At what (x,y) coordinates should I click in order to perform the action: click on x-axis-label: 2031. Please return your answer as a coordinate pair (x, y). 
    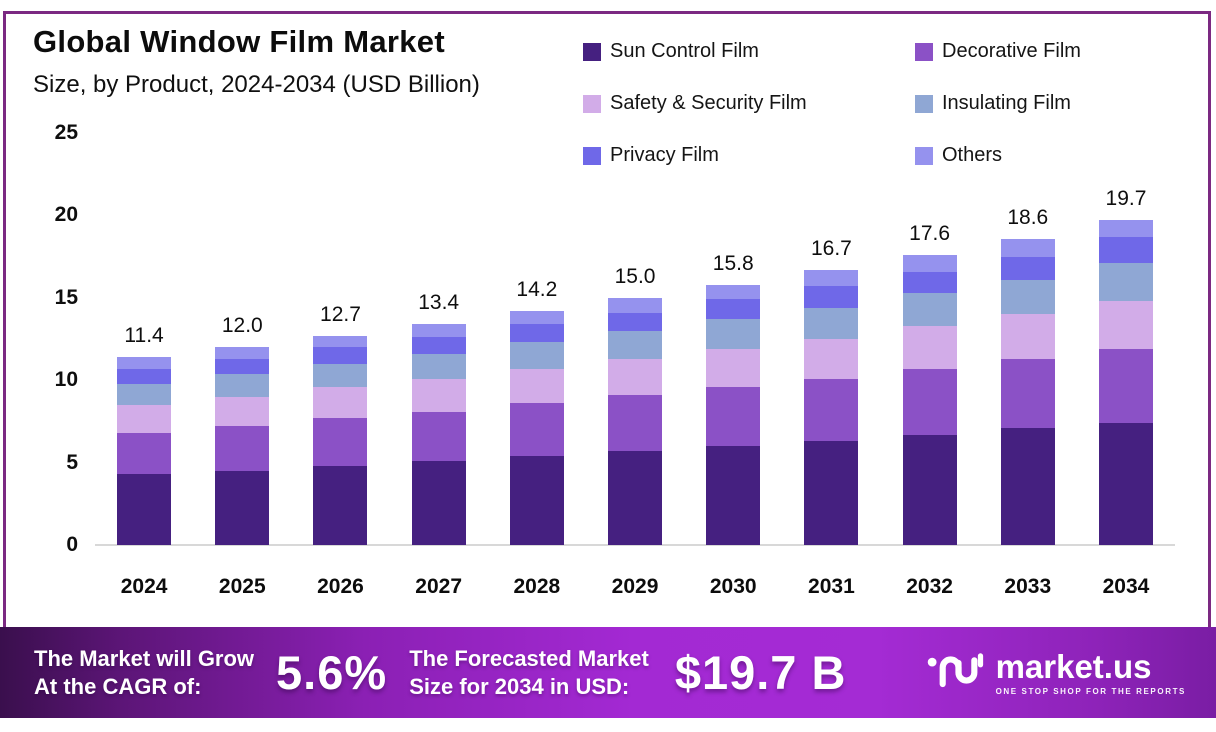
    Looking at the image, I should click on (831, 586).